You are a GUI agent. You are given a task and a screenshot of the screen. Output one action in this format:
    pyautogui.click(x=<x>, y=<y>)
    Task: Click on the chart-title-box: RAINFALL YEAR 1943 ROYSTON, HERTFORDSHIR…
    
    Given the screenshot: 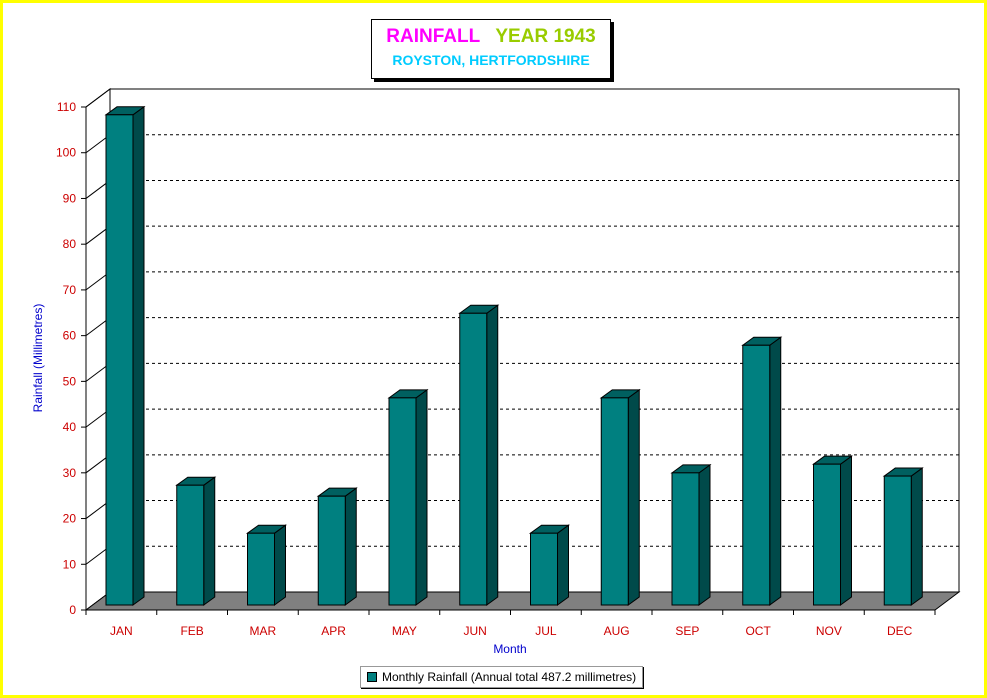 What is the action you would take?
    pyautogui.click(x=491, y=49)
    